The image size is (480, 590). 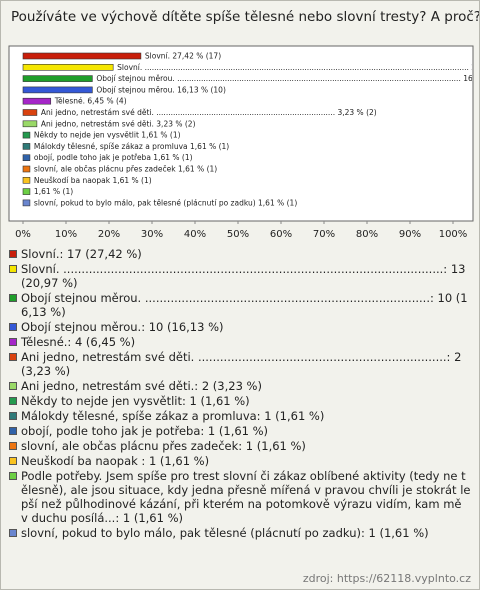 What do you see at coordinates (161, 89) in the screenshot?
I see `value-label: Obojí stejnou měrou. 16,13 % (10)` at bounding box center [161, 89].